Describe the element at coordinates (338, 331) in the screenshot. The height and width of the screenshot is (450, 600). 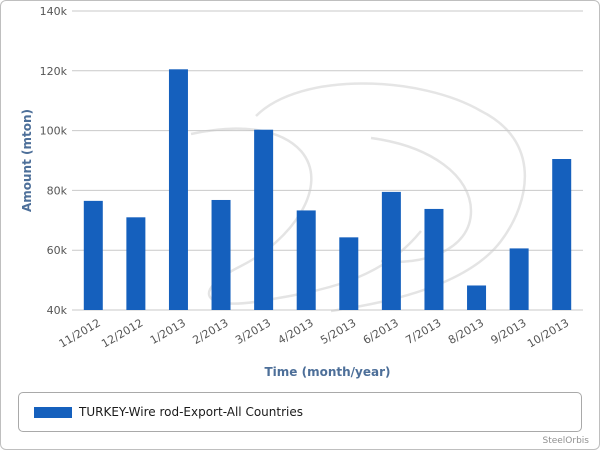
I see `x-tick-label: 5/2013` at that location.